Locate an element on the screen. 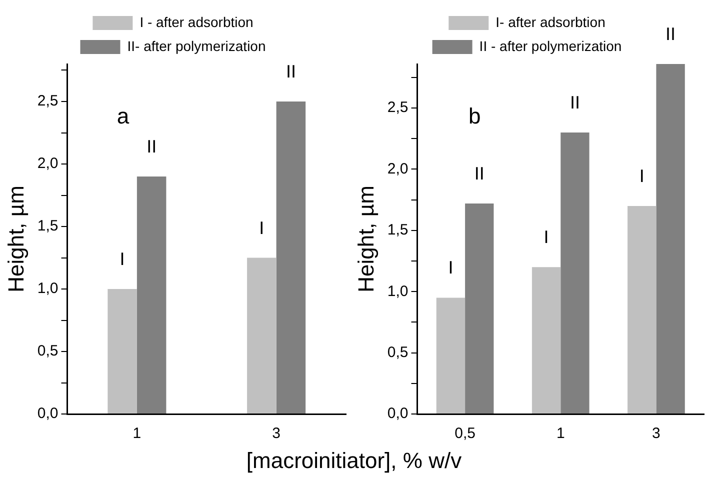 The width and height of the screenshot is (708, 480). x-axis-title: [macroinitiator], % w/v is located at coordinates (354, 461).